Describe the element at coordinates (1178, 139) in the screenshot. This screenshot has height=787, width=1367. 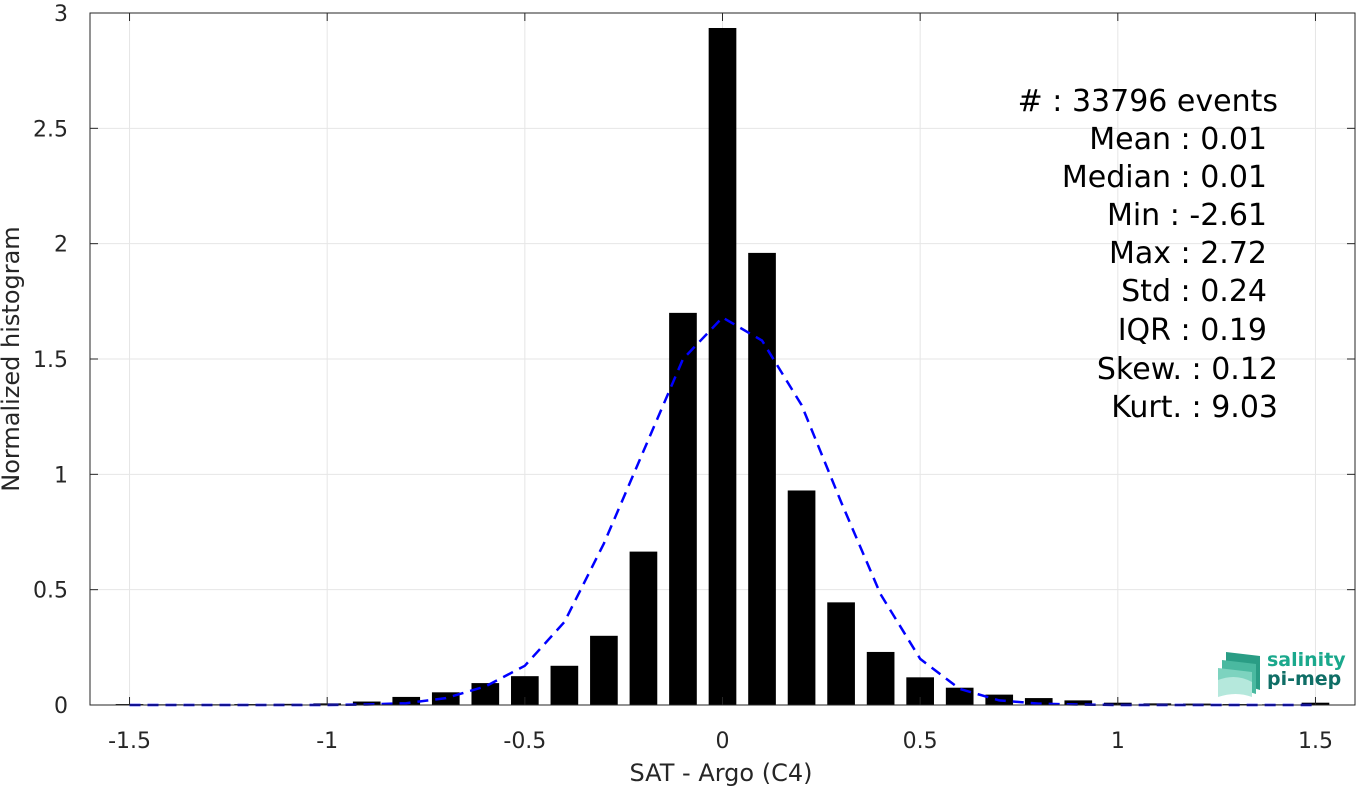
I see `stats-mean: Mean : 0.01` at that location.